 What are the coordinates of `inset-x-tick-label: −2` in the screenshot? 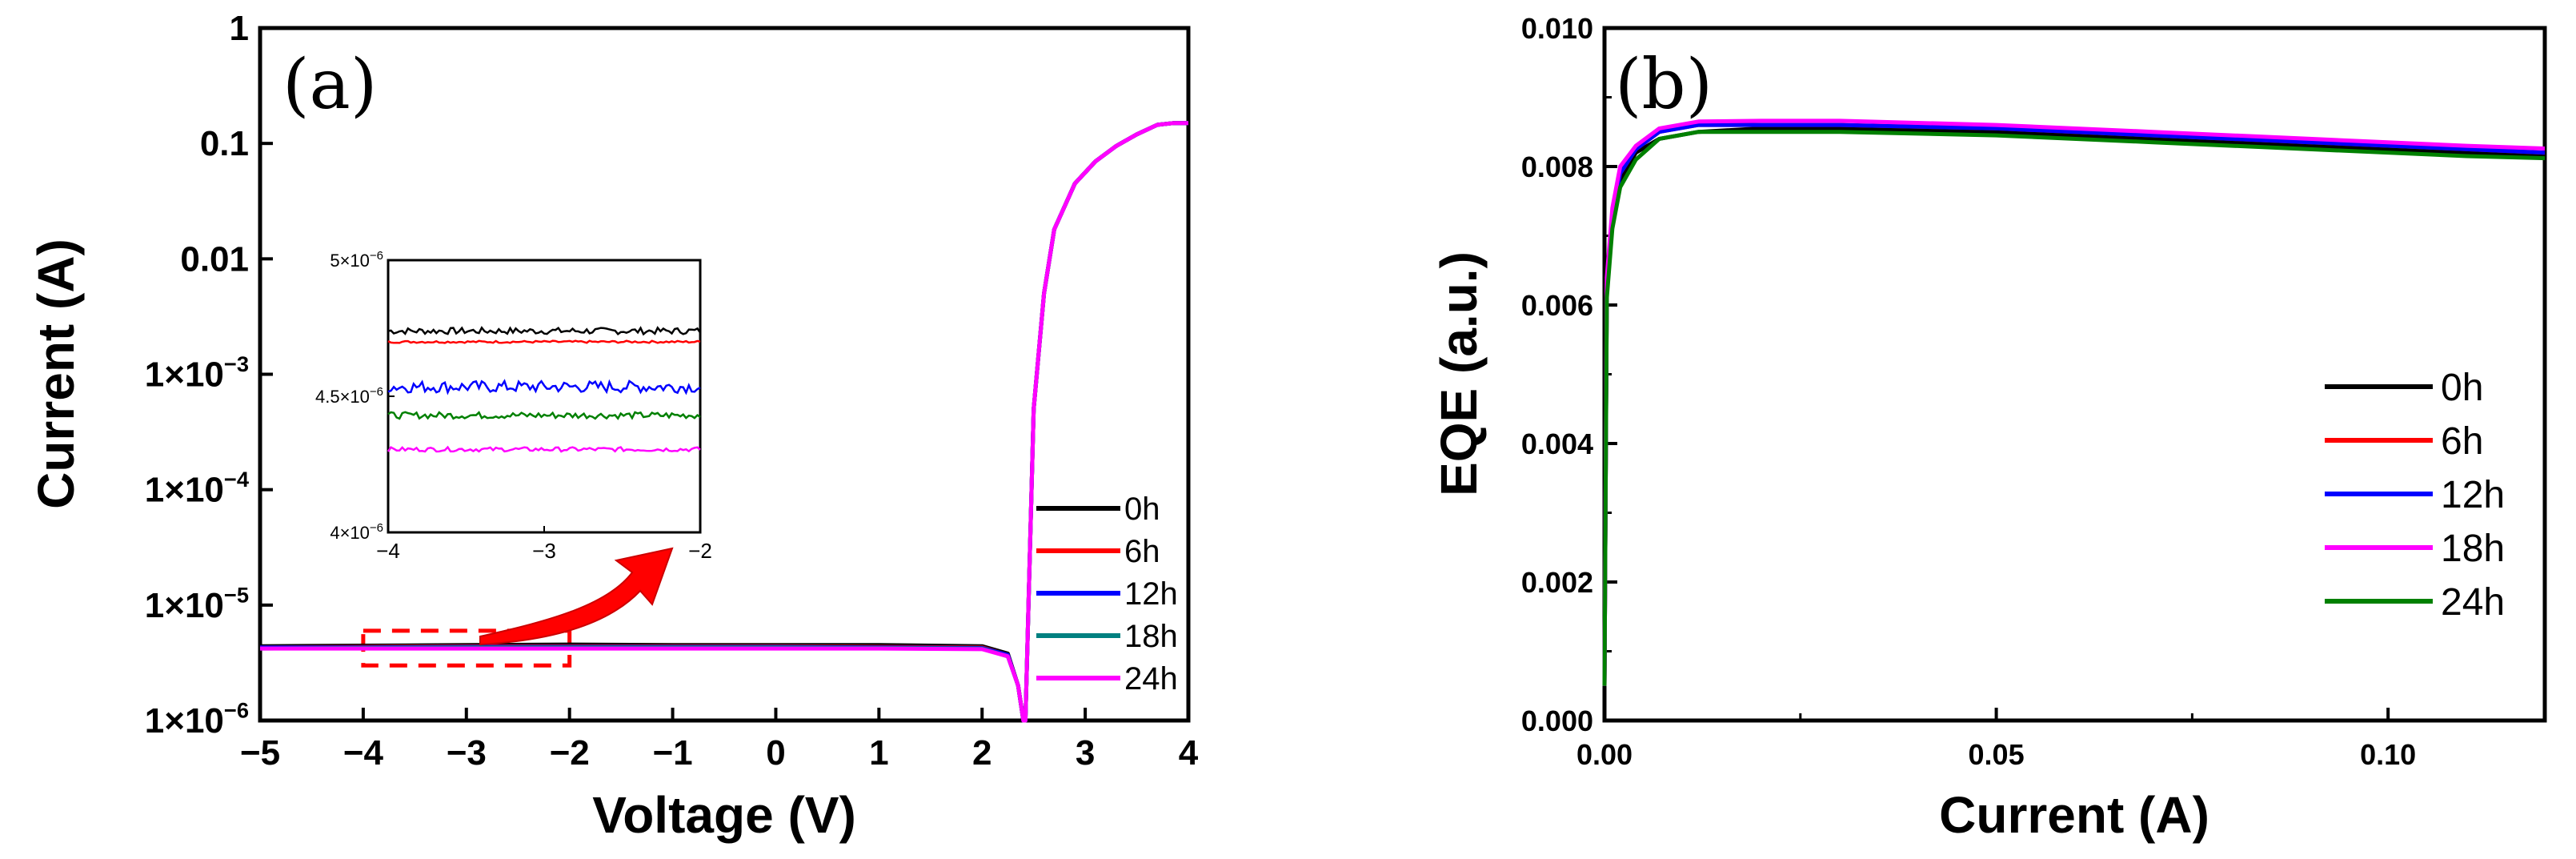 It's located at (700, 551).